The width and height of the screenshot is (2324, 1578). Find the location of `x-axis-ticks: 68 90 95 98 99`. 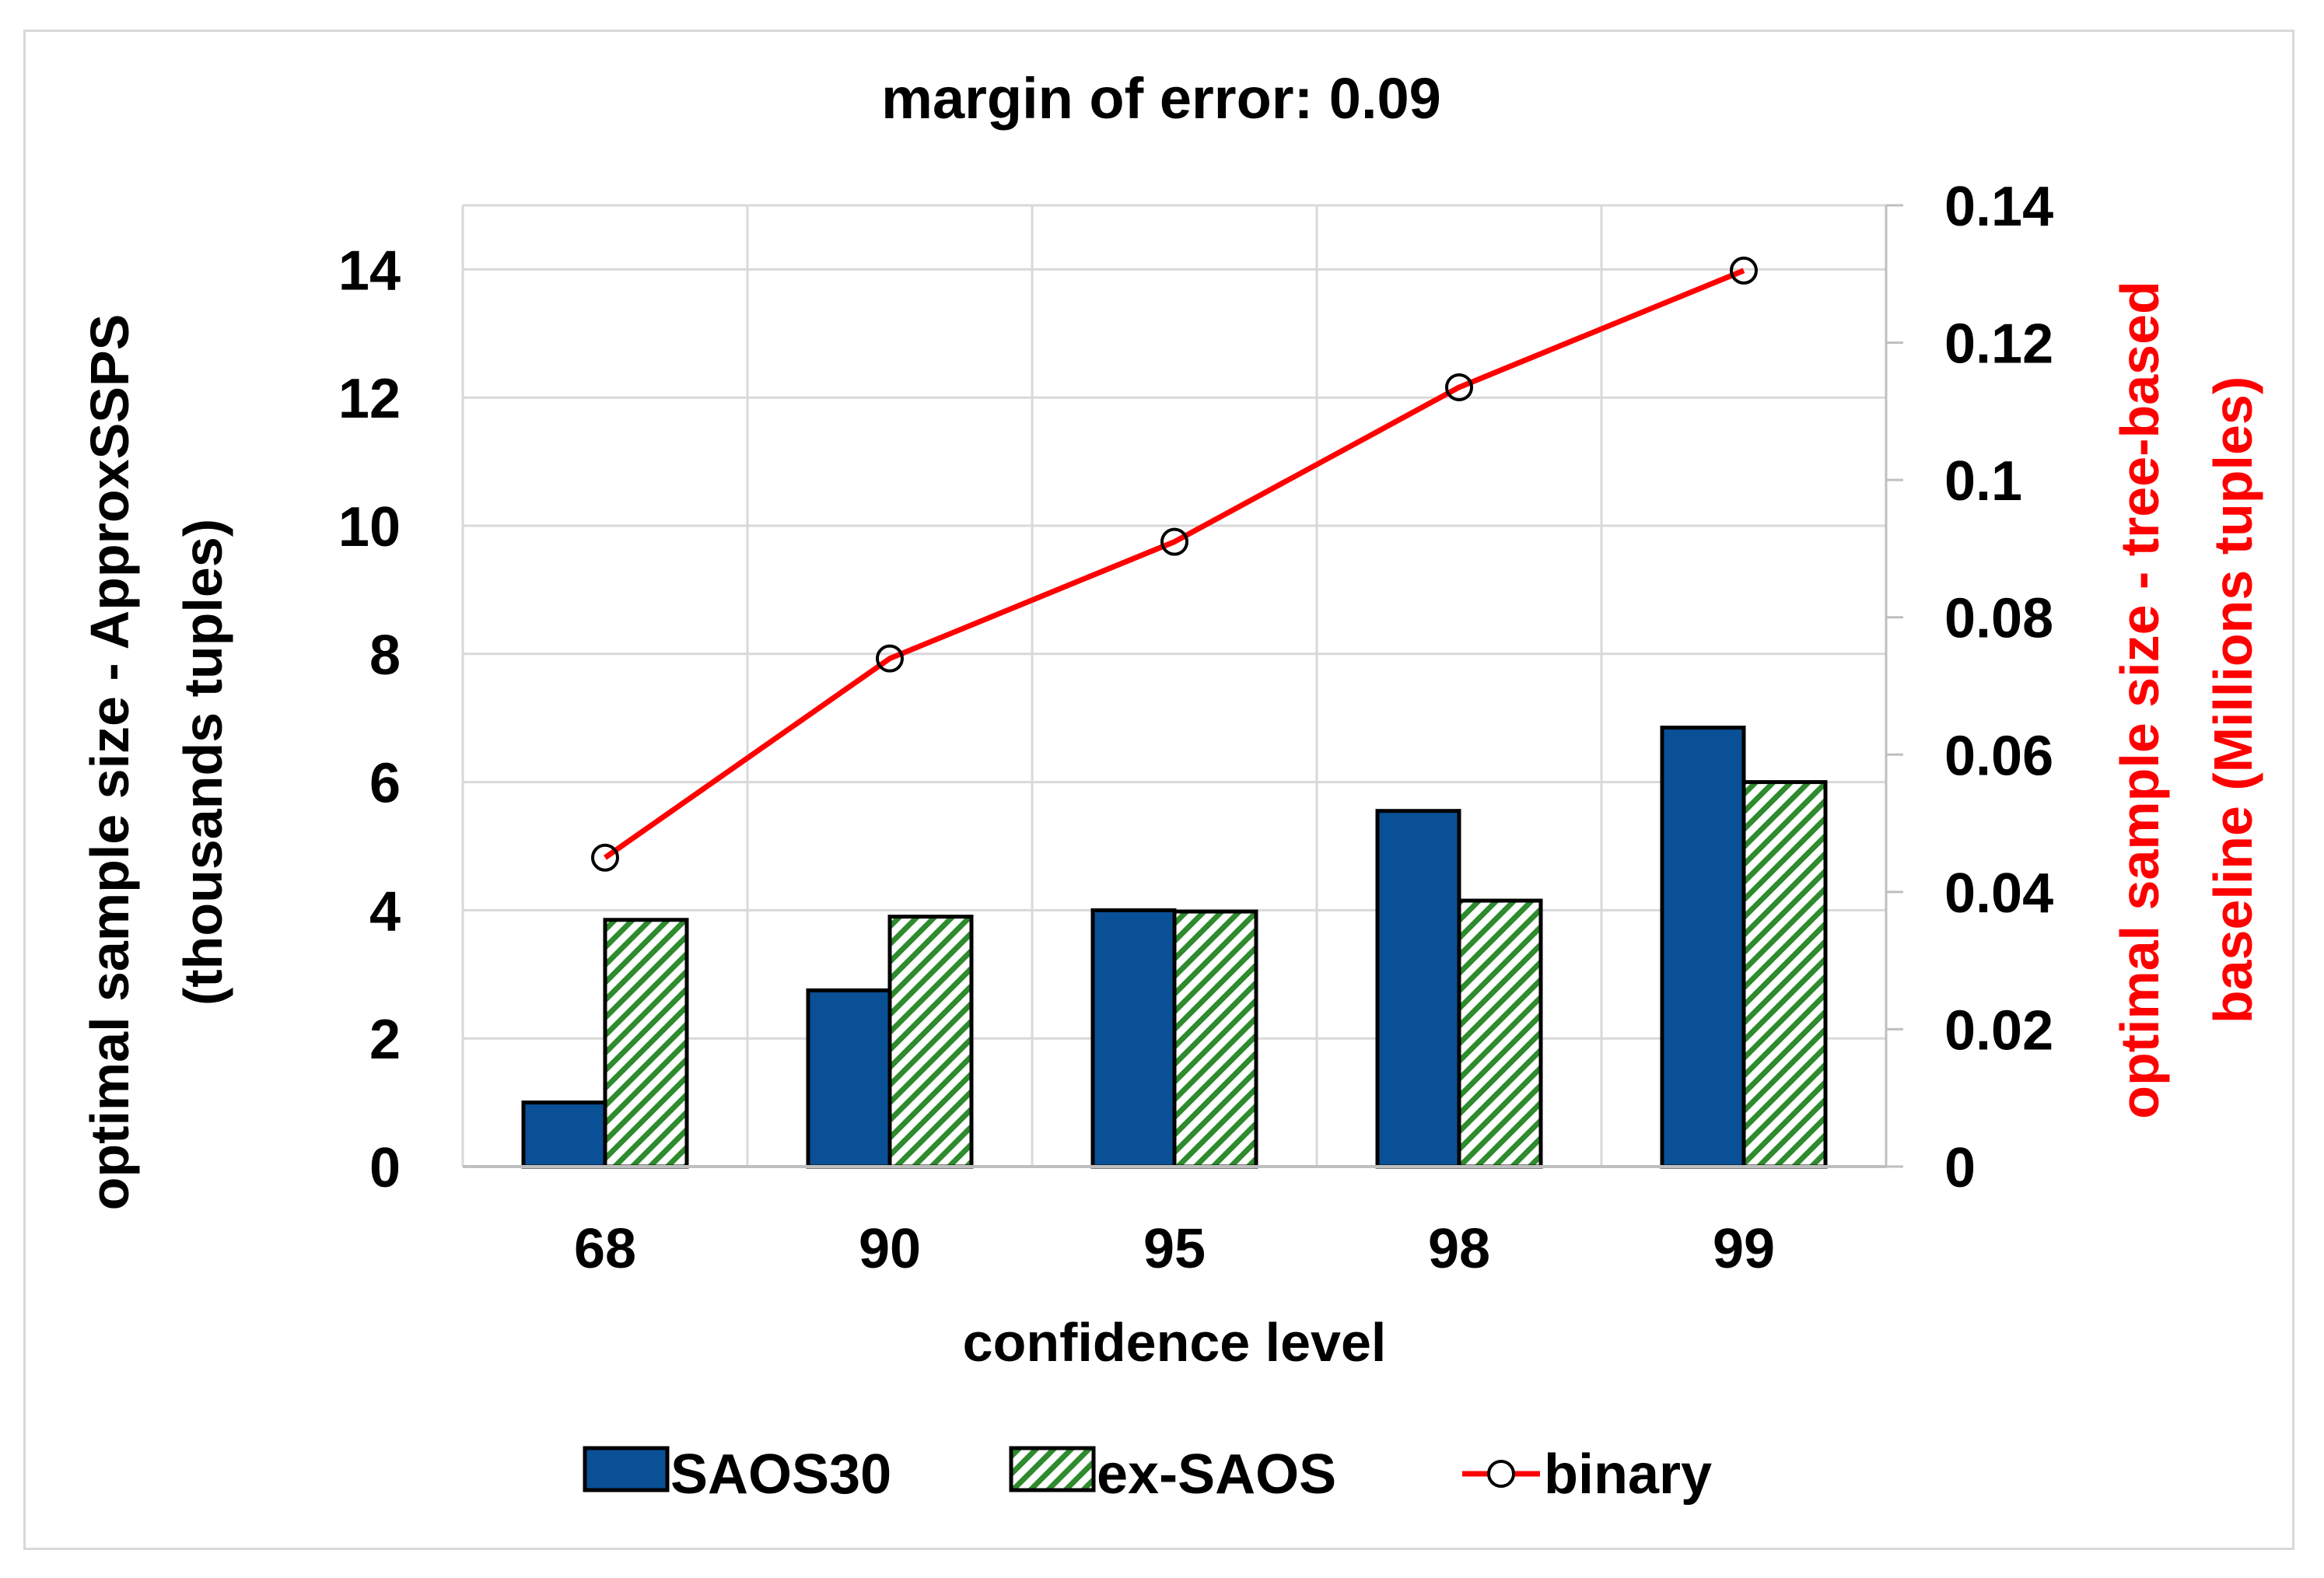

x-axis-ticks: 68 90 95 98 99 is located at coordinates (1174, 1249).